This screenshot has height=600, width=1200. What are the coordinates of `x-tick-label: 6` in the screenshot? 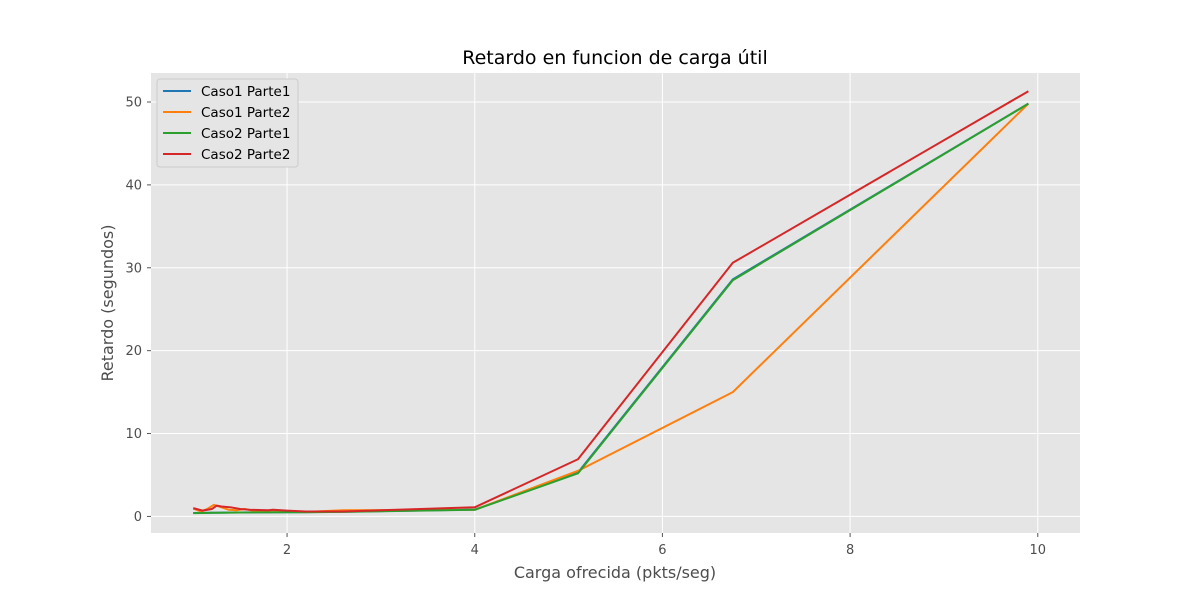 It's located at (662, 550).